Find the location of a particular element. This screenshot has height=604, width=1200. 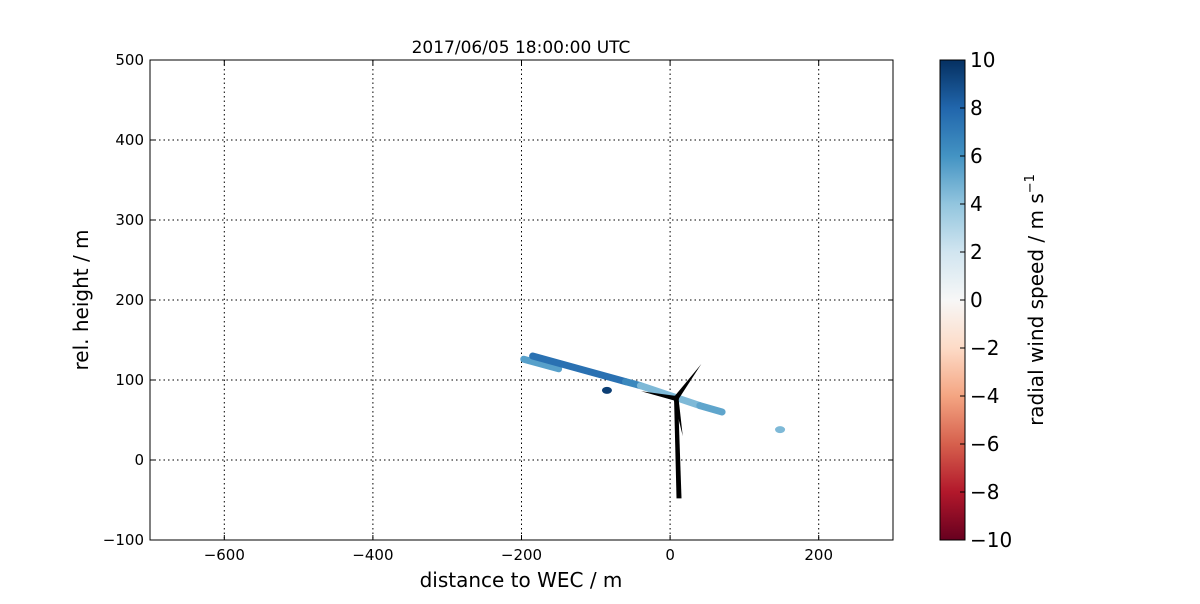

x-tick-label: −600 is located at coordinates (224, 555).